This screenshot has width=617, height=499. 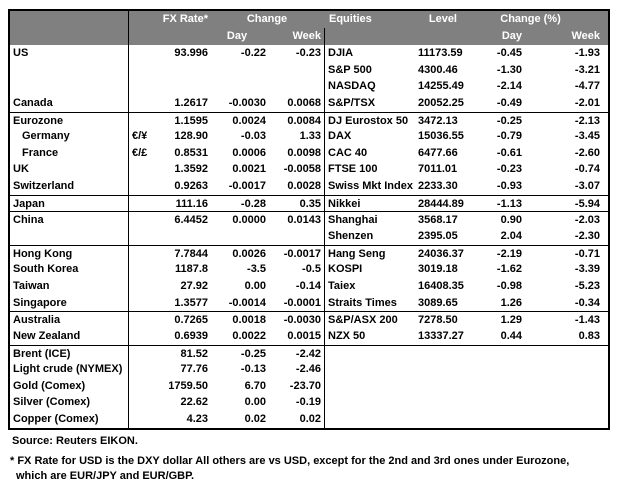 I want to click on fx-week-change-value: 0.02, so click(x=295, y=419).